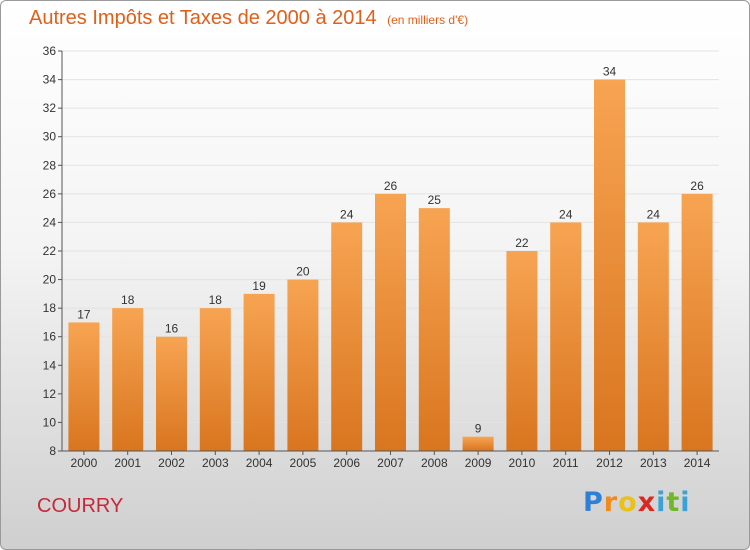 The height and width of the screenshot is (550, 750). Describe the element at coordinates (259, 372) in the screenshot. I see `bar-2004` at that location.